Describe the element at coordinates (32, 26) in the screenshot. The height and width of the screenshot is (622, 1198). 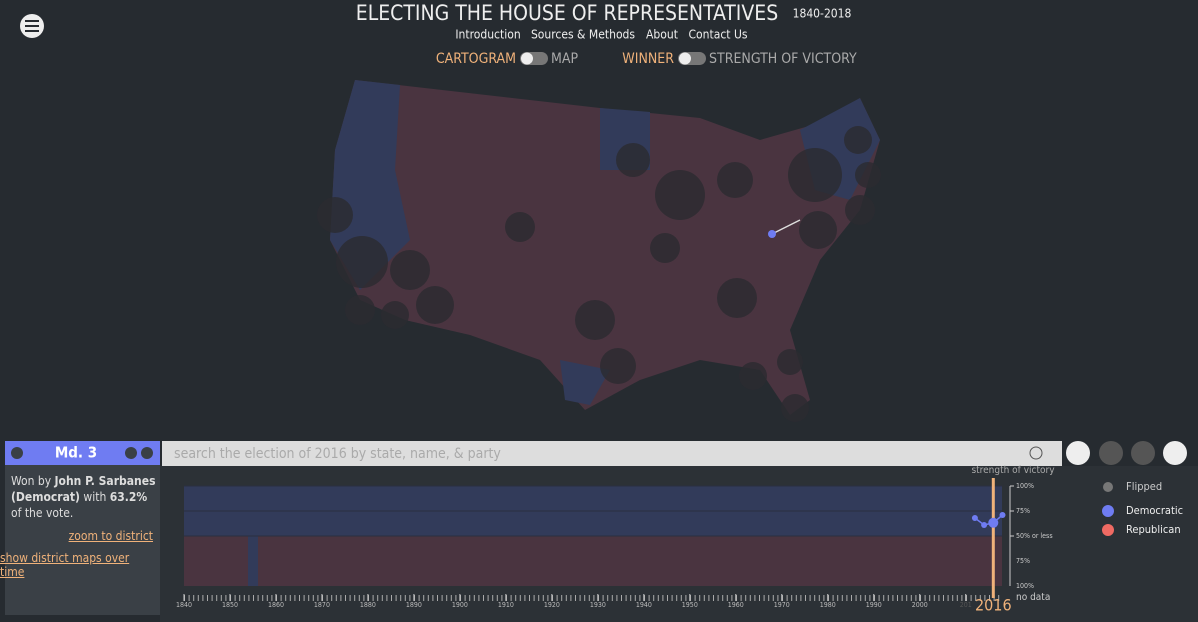
I see `menu-icon` at that location.